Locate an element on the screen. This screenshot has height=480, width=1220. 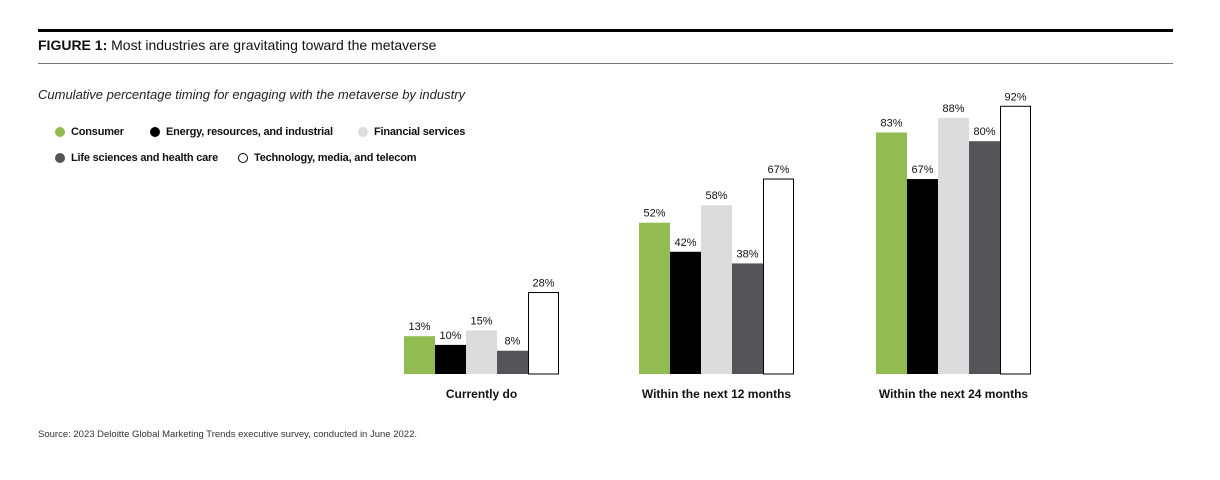
title-divider is located at coordinates (605, 63).